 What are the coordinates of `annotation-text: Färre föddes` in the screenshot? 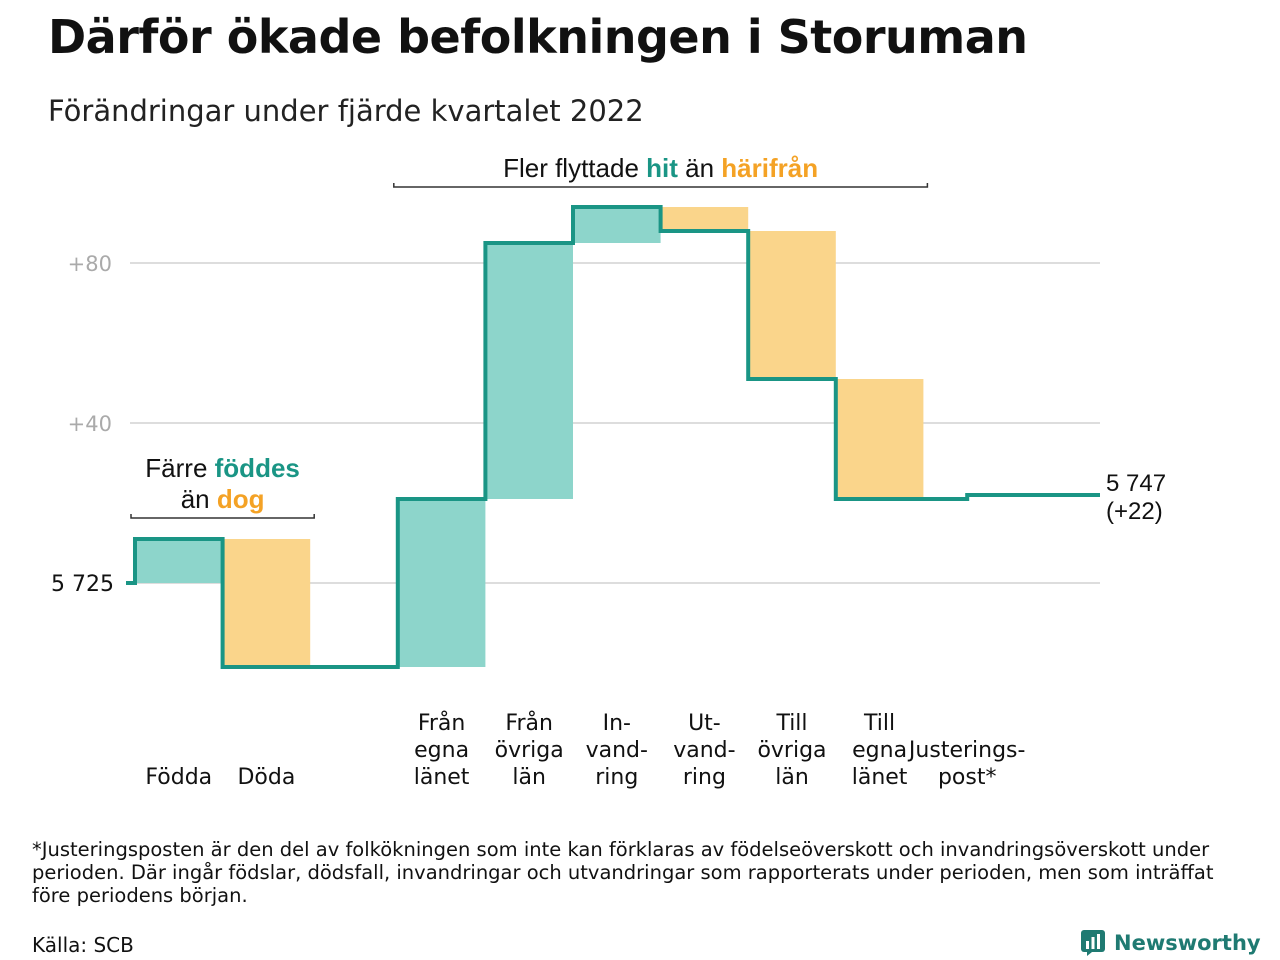 It's located at (222, 468).